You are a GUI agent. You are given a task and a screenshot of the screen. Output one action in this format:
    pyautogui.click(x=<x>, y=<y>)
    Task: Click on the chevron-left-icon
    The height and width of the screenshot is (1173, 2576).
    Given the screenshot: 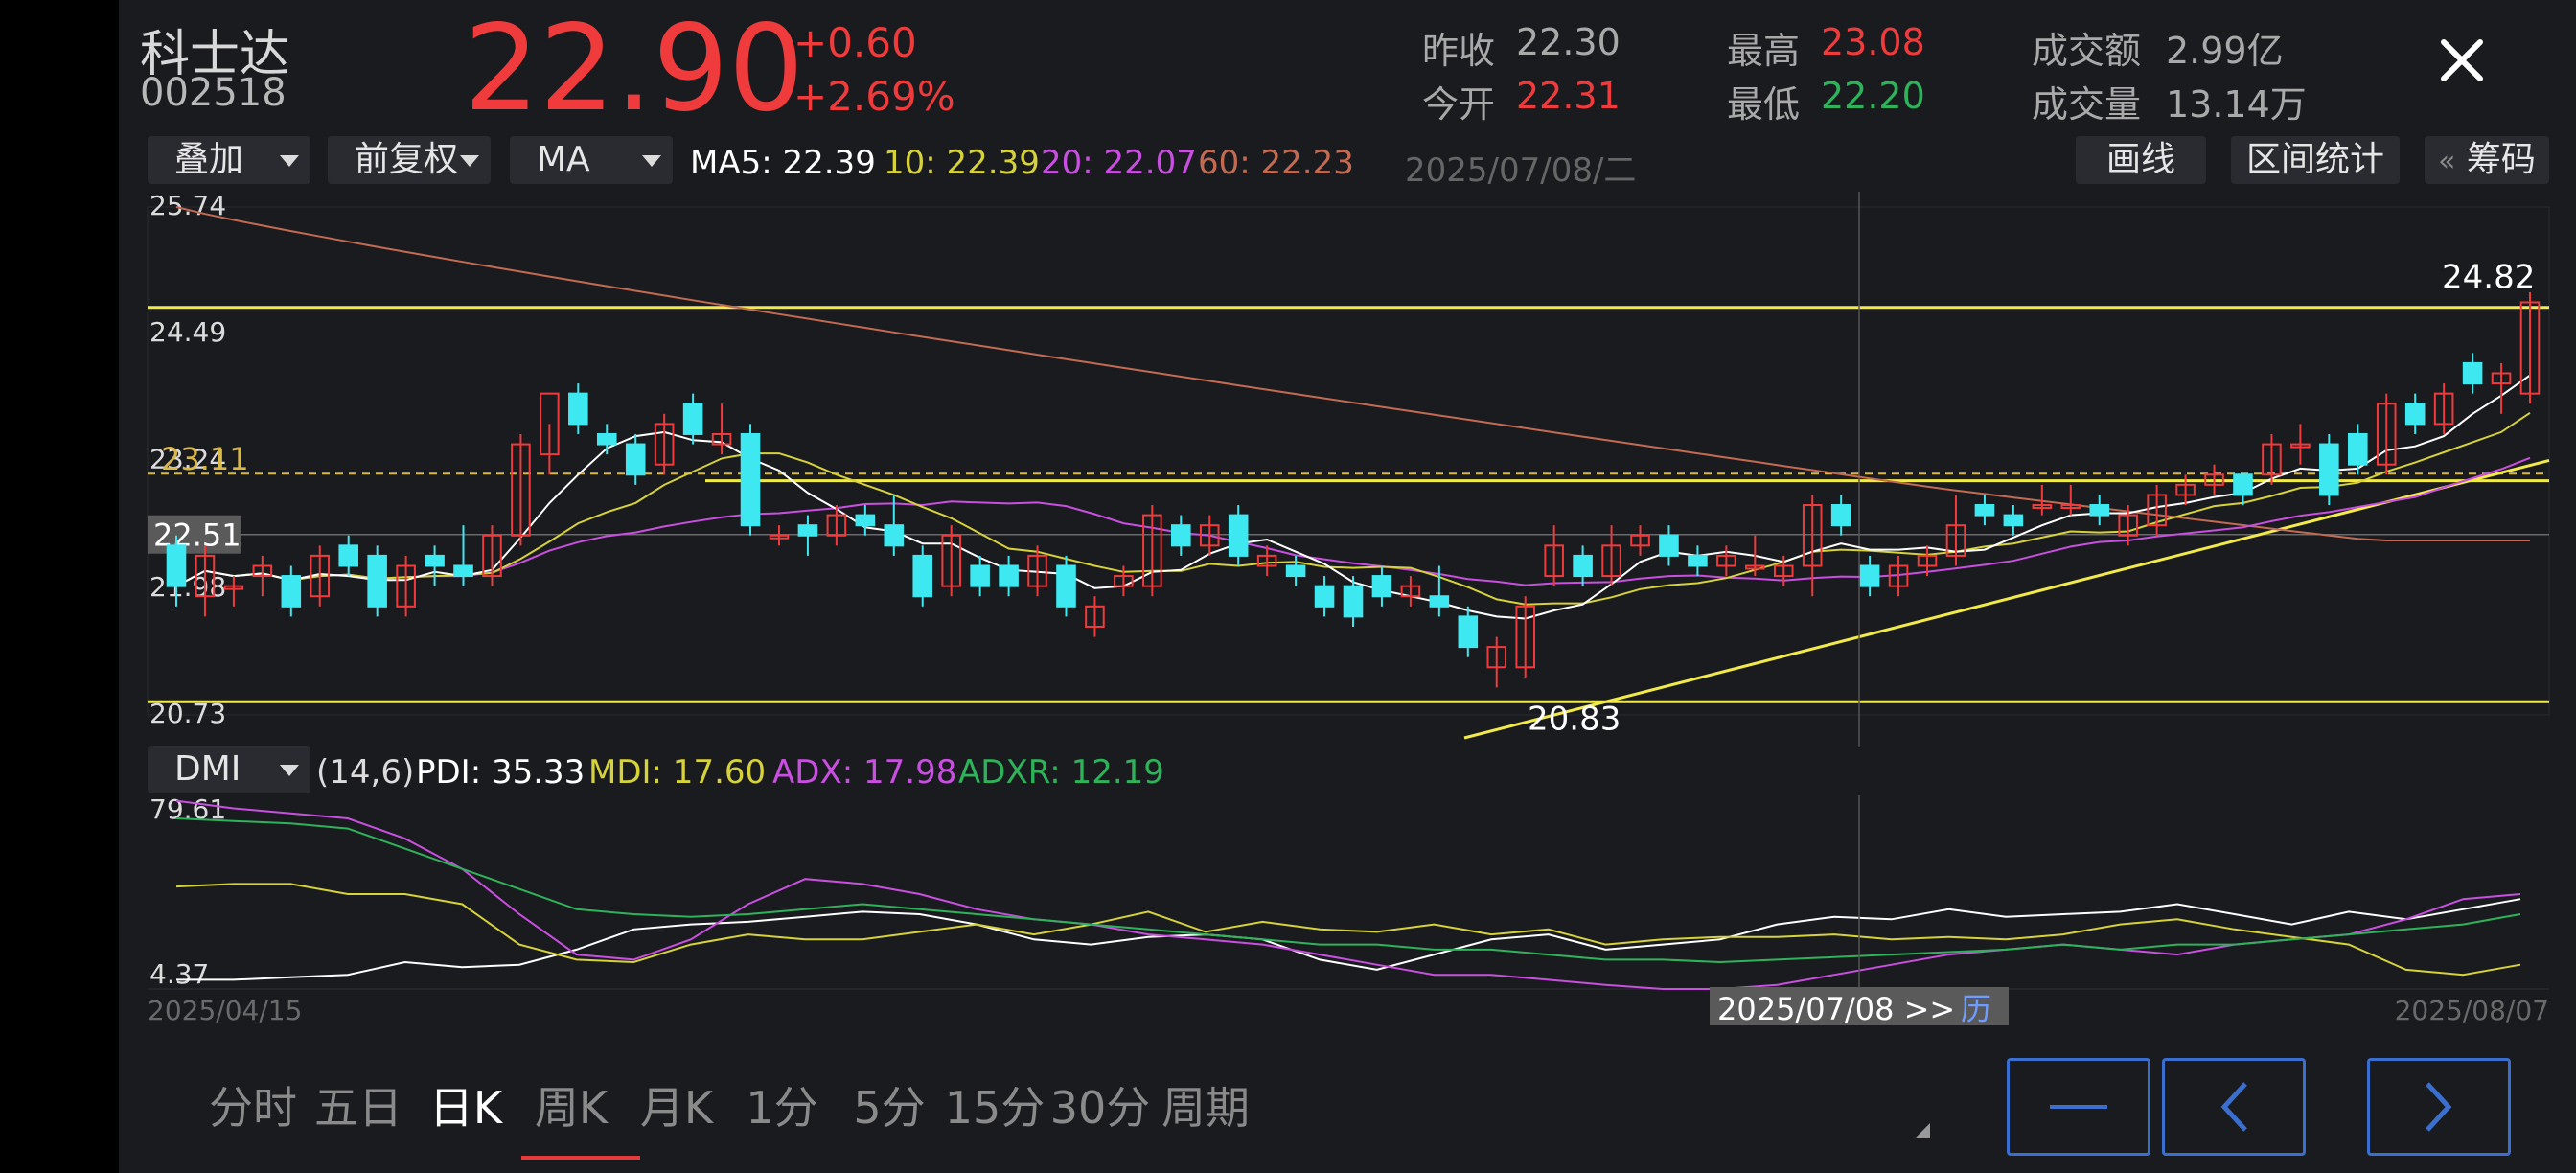 What is the action you would take?
    pyautogui.click(x=2233, y=1107)
    